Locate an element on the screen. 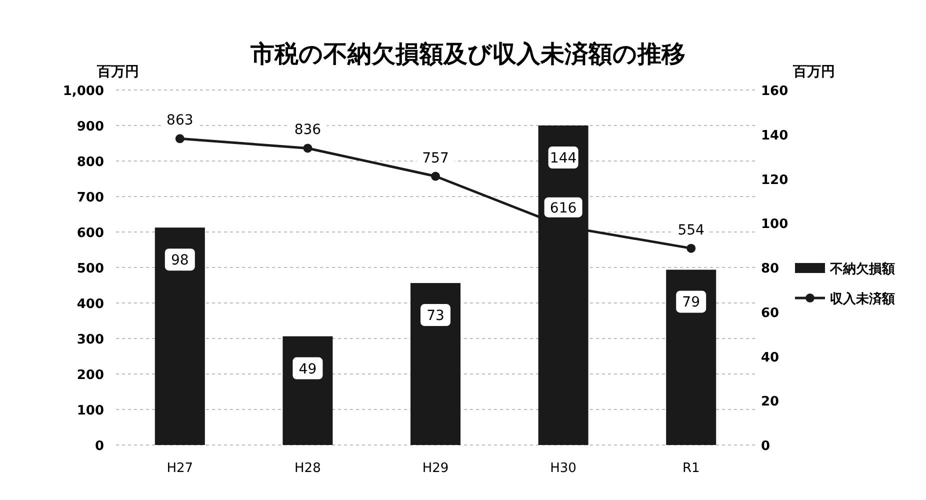 The height and width of the screenshot is (500, 926). x-tick-label: R1 is located at coordinates (691, 468).